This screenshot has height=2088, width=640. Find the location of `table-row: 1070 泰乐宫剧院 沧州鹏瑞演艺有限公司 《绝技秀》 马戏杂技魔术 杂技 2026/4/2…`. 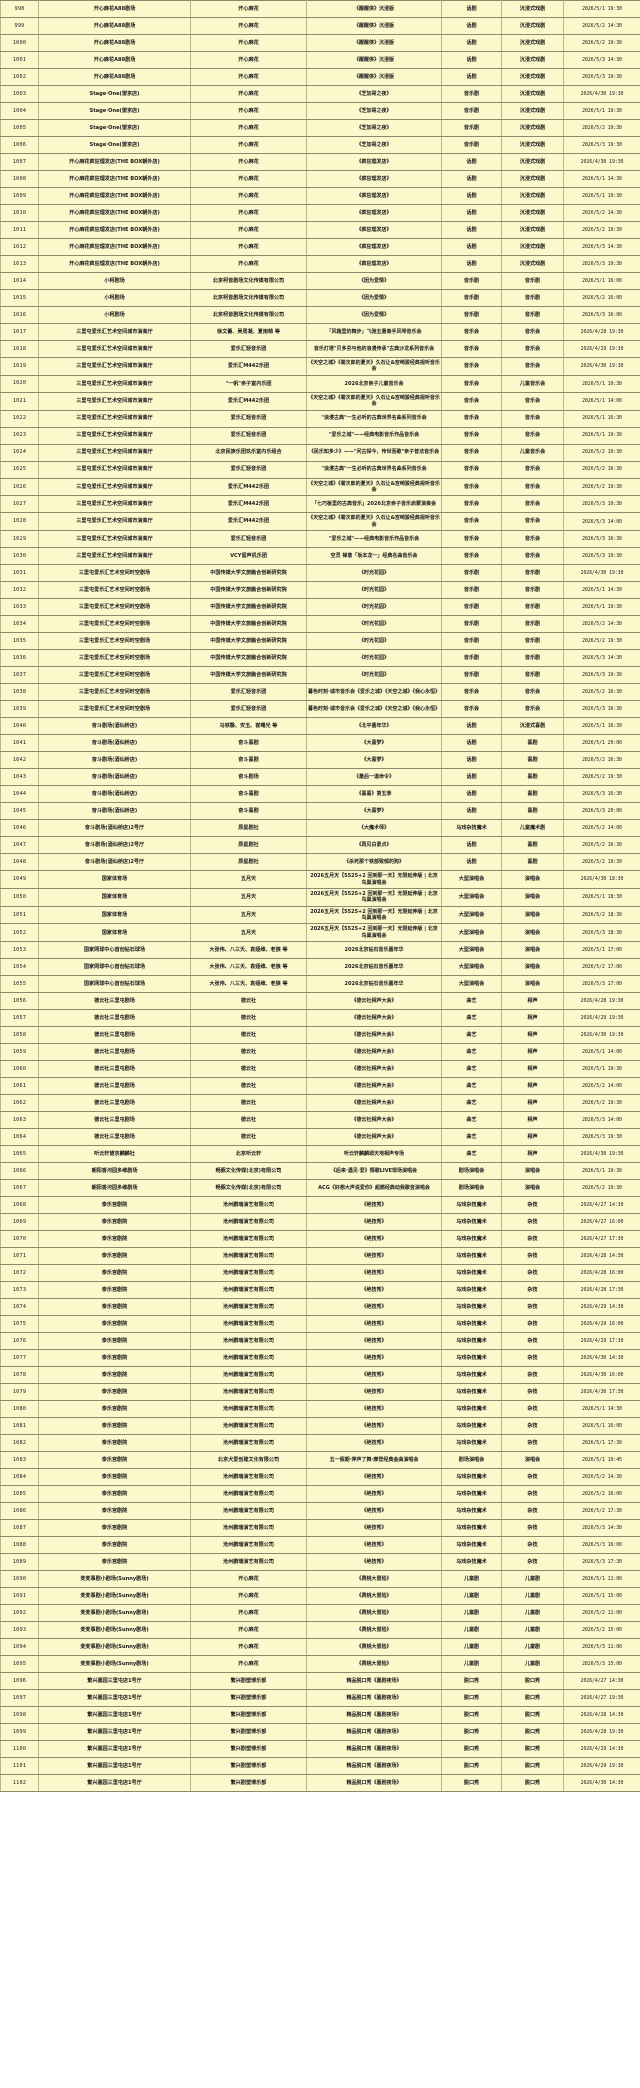

table-row: 1070 泰乐宫剧院 沧州鹏瑞演艺有限公司 《绝技秀》 马戏杂技魔术 杂技 2026/4/2… is located at coordinates (320, 1239).